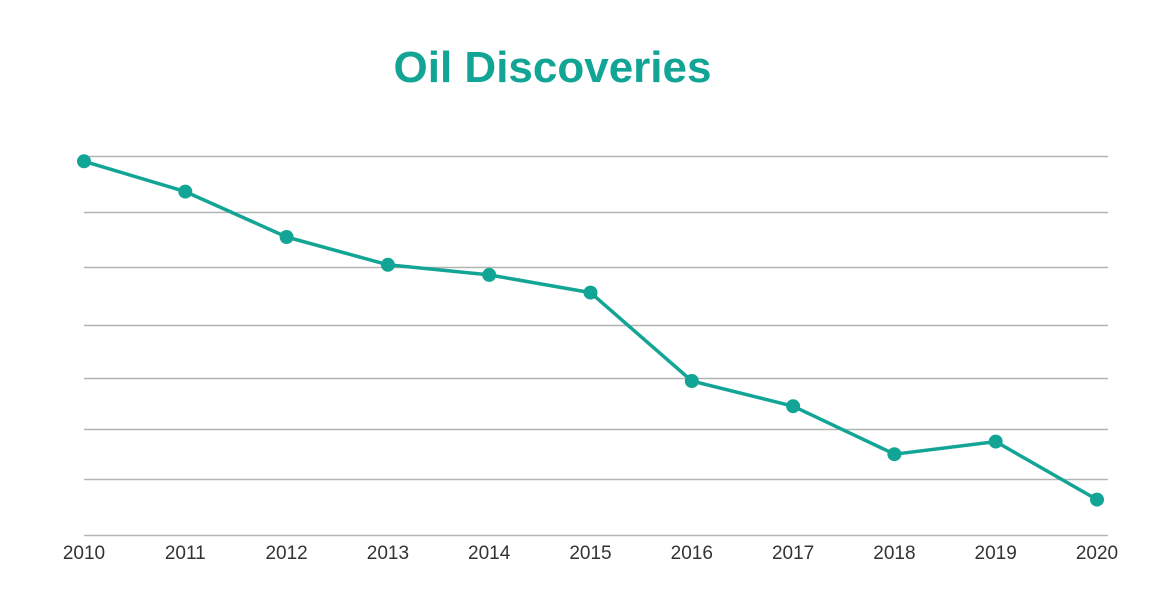 This screenshot has height=593, width=1173. Describe the element at coordinates (590, 292) in the screenshot. I see `data-point-2015` at that location.